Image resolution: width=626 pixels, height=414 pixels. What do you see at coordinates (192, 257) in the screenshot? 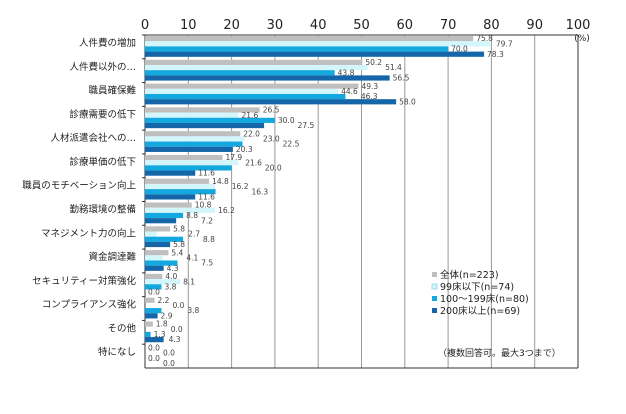
I see `data-label: 4.1` at bounding box center [192, 257].